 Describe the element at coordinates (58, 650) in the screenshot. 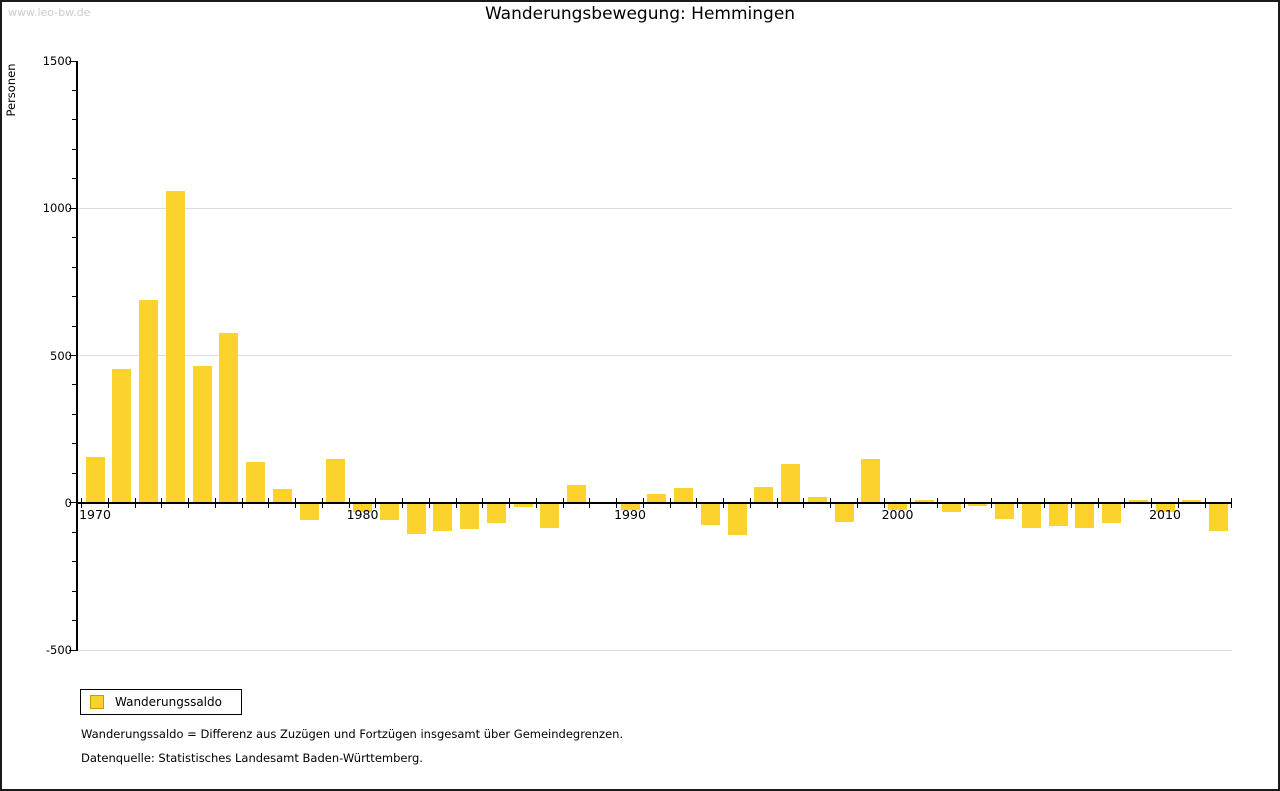

I see `y-tick-label: -500` at that location.